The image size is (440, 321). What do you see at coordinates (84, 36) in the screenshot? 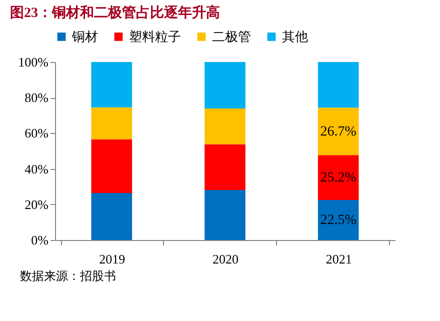
I see `legend-label: 铜材` at bounding box center [84, 36].